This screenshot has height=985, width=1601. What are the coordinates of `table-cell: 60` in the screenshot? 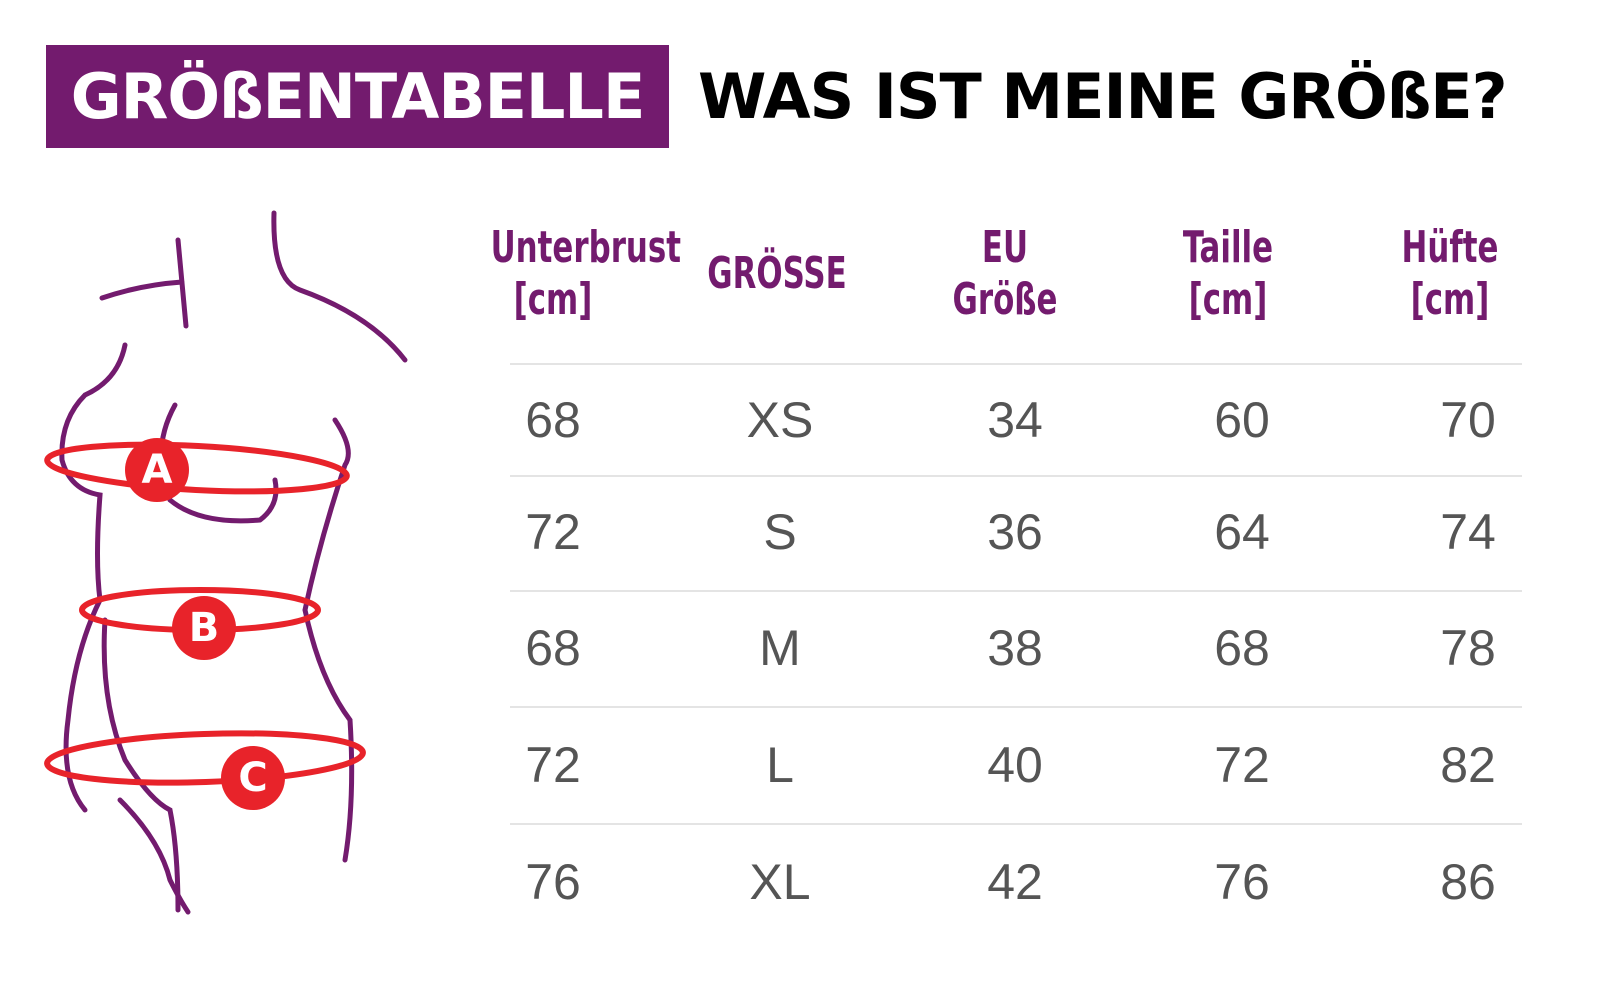 It's located at (1242, 420).